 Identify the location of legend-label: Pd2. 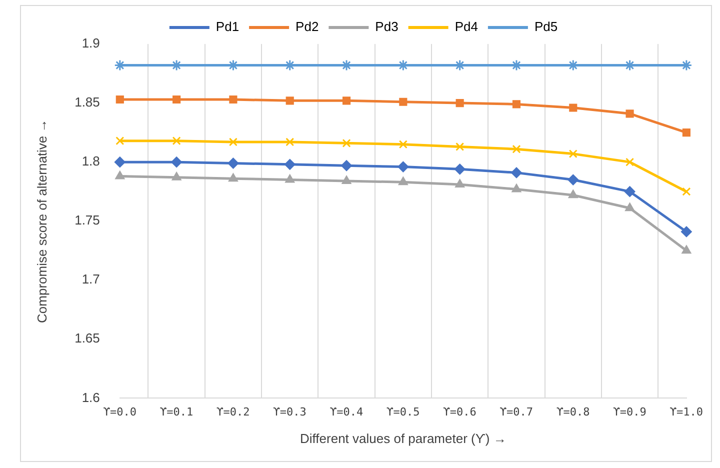
(307, 26).